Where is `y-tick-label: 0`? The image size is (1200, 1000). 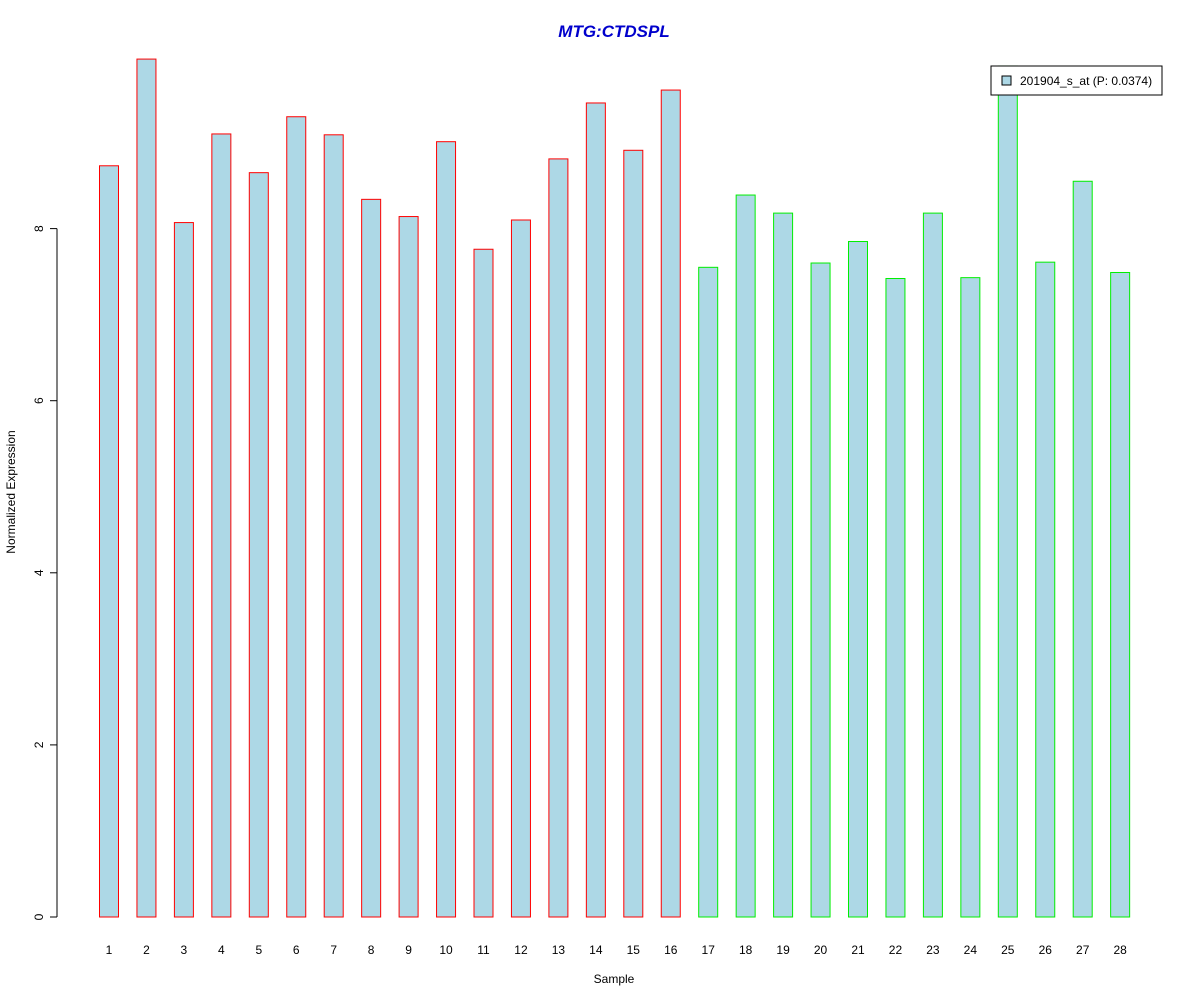
y-tick-label: 0 is located at coordinates (39, 916).